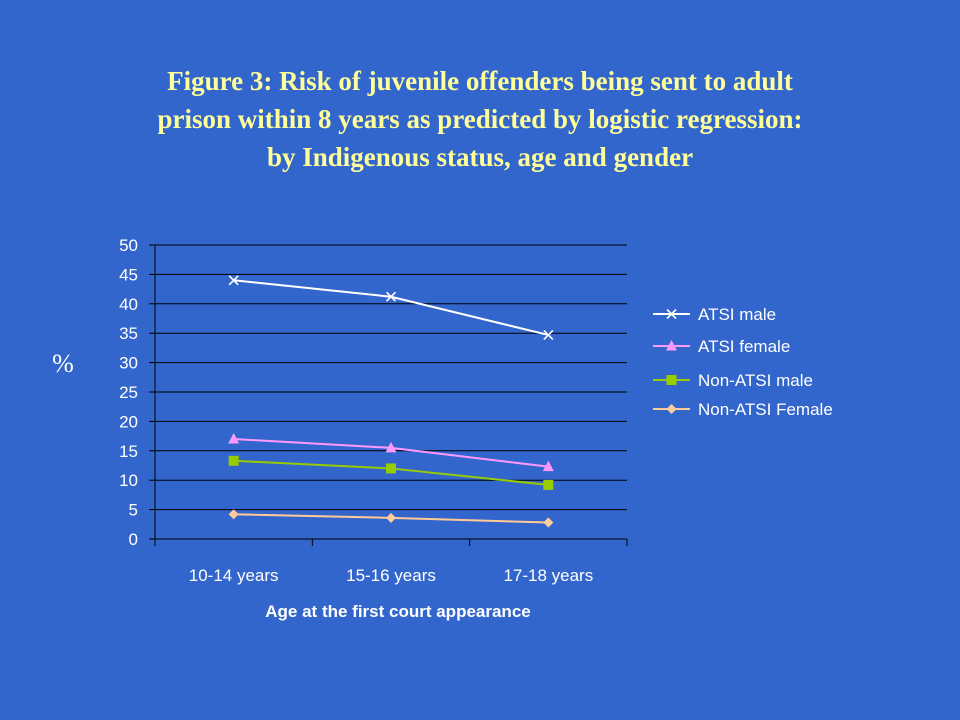  I want to click on y-tick-label: 50, so click(128, 245).